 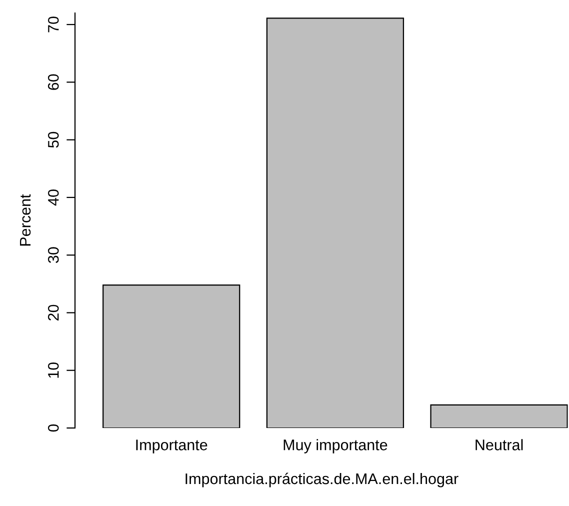 I want to click on y-tick-label: 10, so click(x=53, y=370).